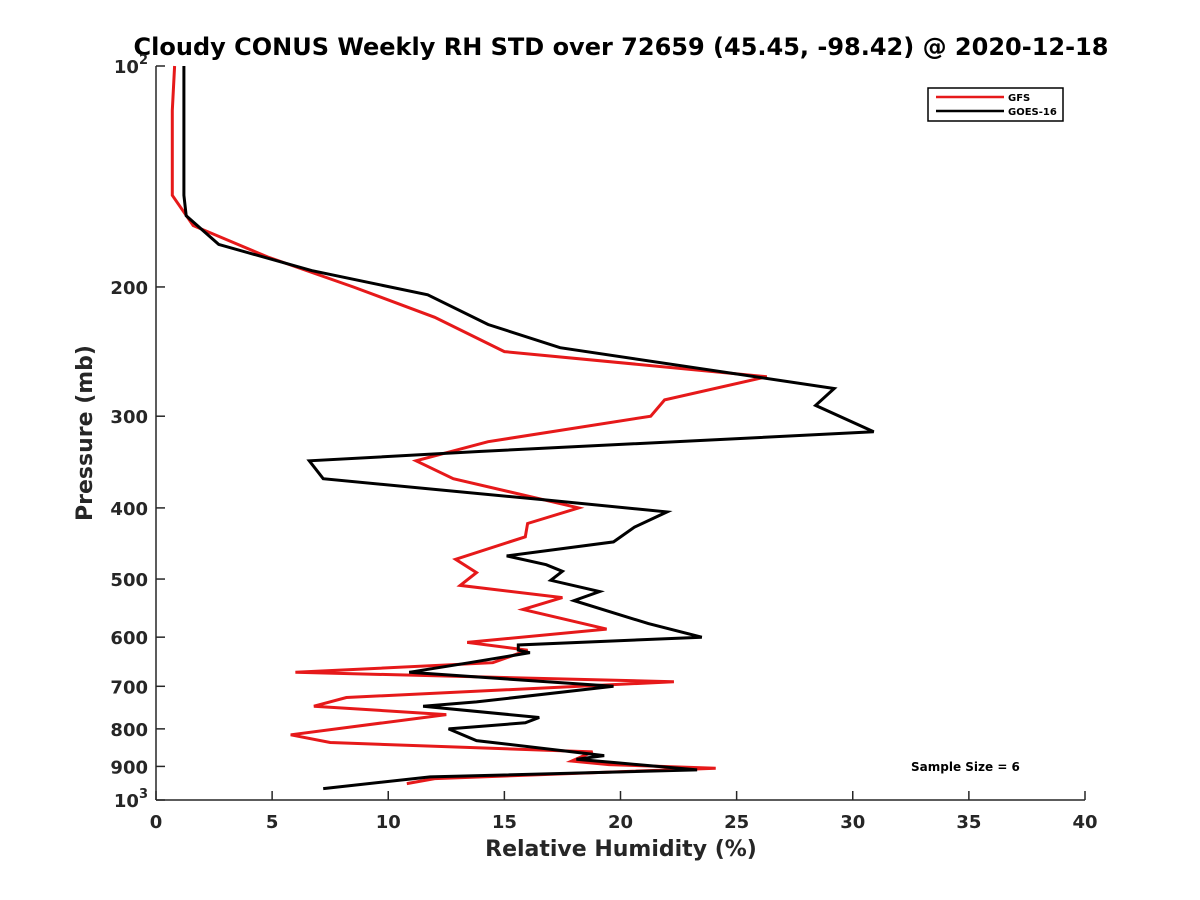 The height and width of the screenshot is (900, 1200). Describe the element at coordinates (504, 822) in the screenshot. I see `x-tick-label: 15` at that location.